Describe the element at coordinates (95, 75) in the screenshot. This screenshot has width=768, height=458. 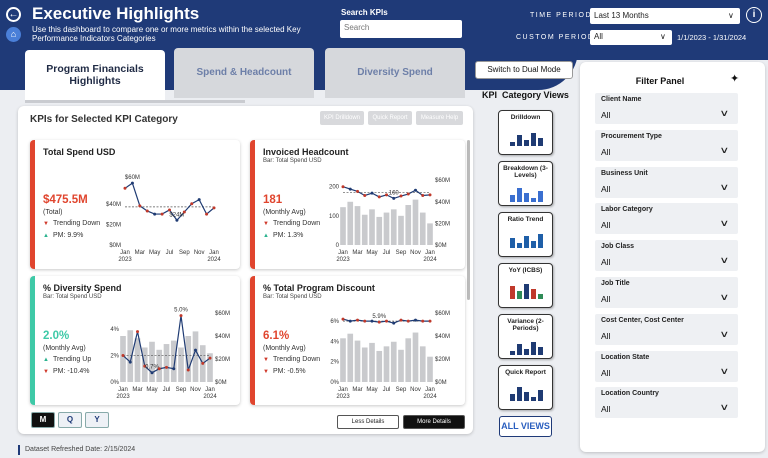
I see `tab: Program Financials Highlights` at that location.